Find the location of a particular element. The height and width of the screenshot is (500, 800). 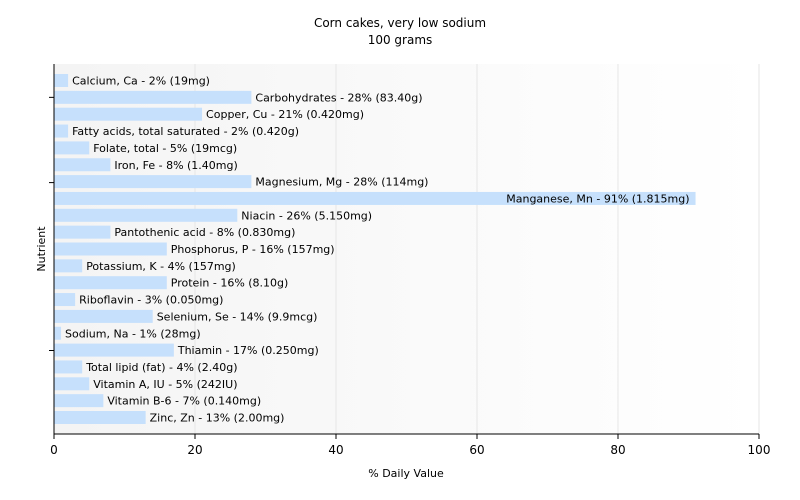

x-tick-label: 0 is located at coordinates (54, 450).